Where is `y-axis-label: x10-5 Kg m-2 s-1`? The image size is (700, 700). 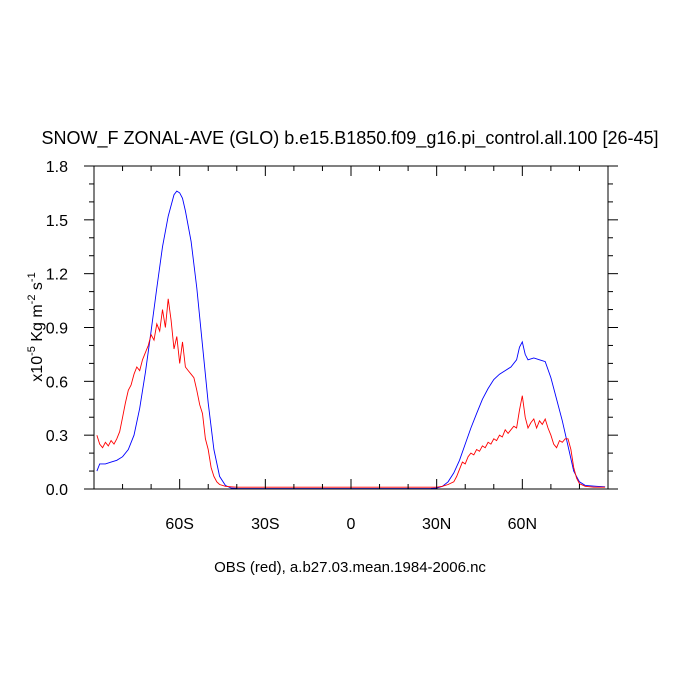
y-axis-label: x10-5 Kg m-2 s-1 is located at coordinates (36, 326).